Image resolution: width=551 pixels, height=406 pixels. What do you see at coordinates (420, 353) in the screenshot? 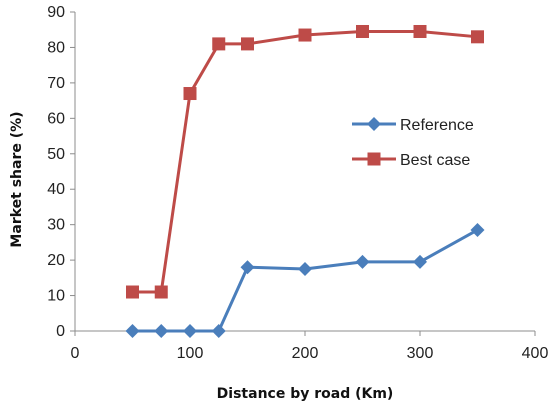
I see `x-tick-label: 300` at bounding box center [420, 353].